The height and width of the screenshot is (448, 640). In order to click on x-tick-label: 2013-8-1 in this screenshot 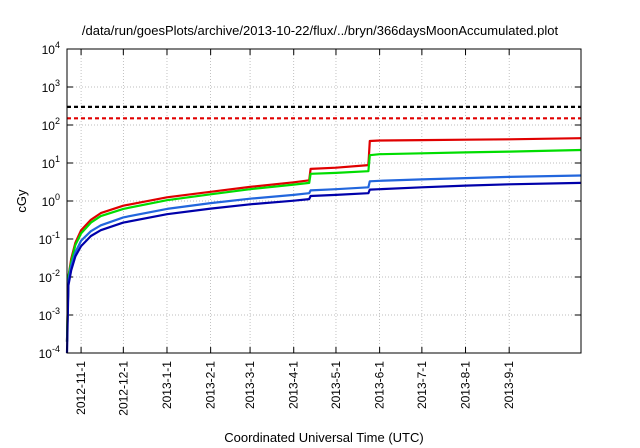, I will do `click(466, 385)`.